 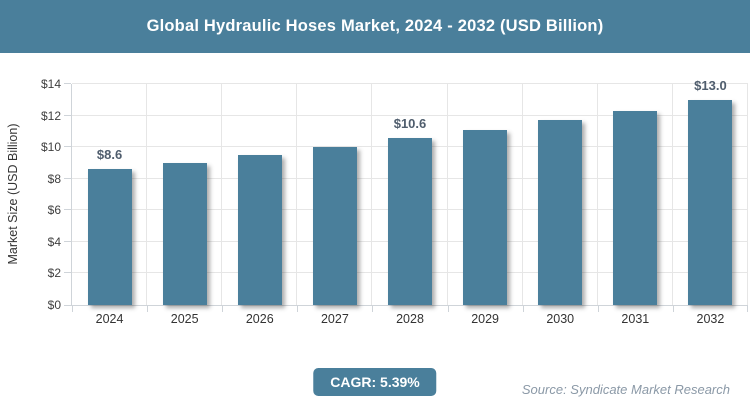 I want to click on bar-value-label: $8.6, so click(x=109, y=155).